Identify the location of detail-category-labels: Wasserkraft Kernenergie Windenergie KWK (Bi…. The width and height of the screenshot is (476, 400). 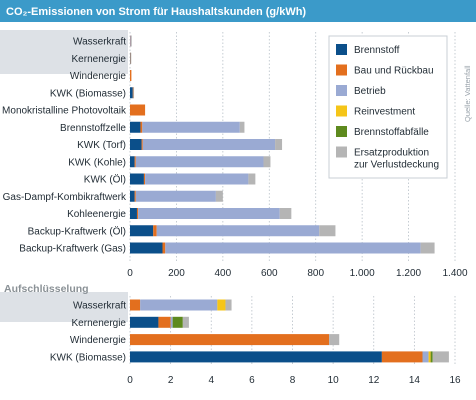
(88, 332).